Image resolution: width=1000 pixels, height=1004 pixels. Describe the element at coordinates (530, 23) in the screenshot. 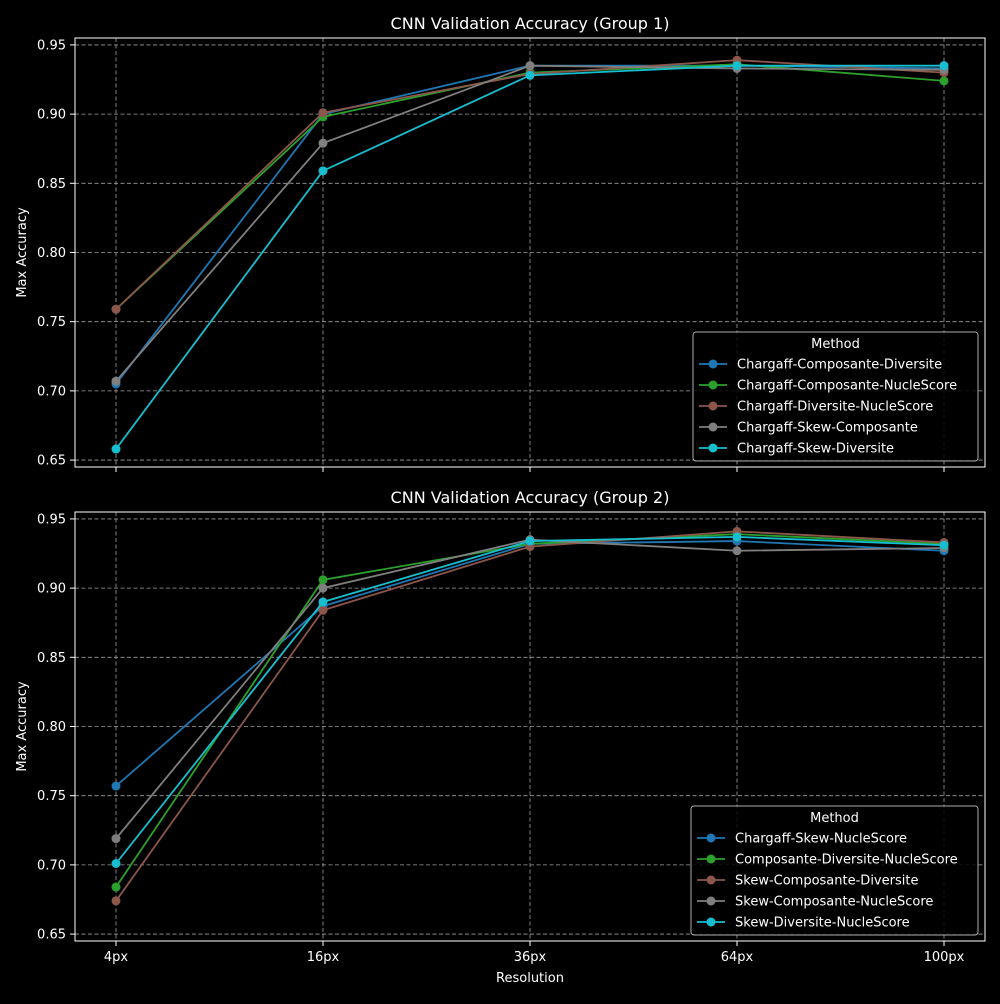

I see `chart-title: CNN Validation Accuracy (Group 1)` at that location.